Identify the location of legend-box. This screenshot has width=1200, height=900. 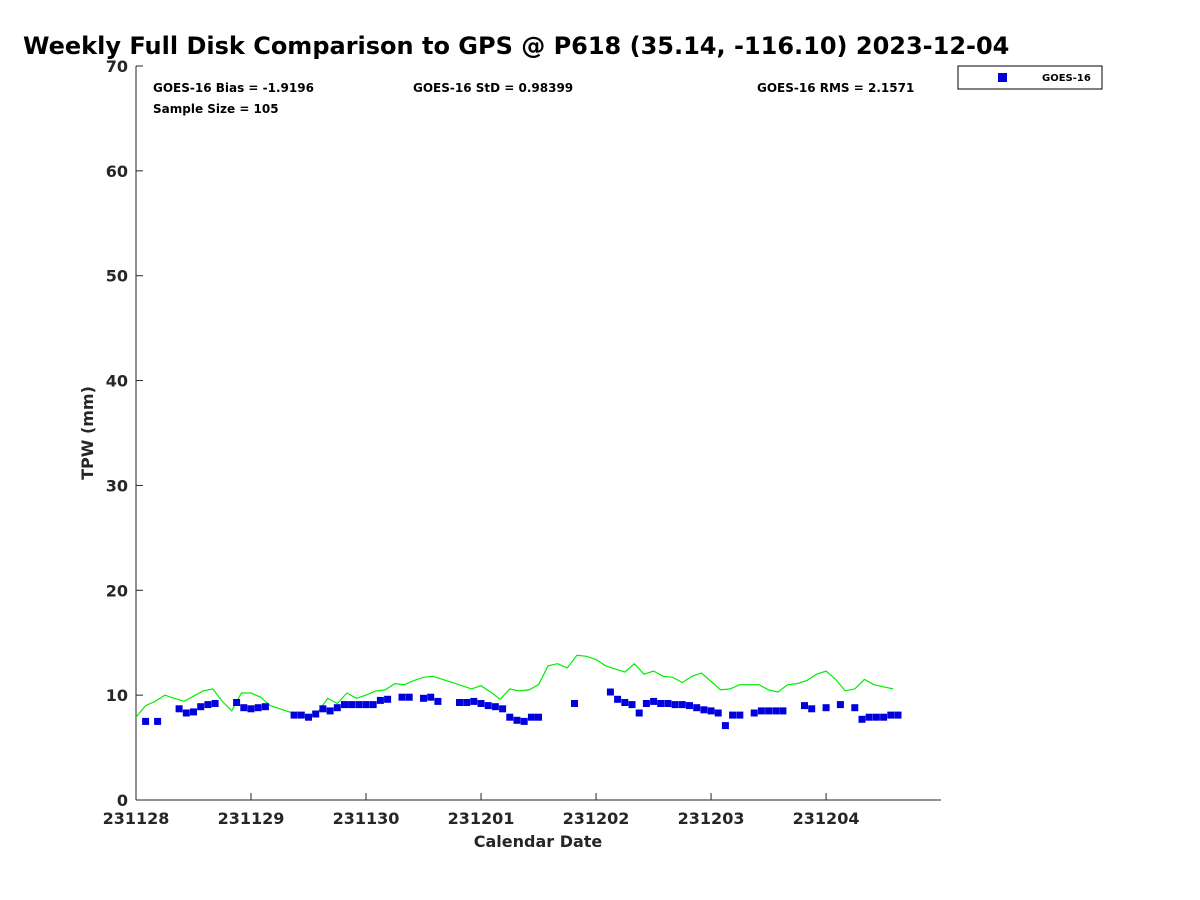
(1030, 77).